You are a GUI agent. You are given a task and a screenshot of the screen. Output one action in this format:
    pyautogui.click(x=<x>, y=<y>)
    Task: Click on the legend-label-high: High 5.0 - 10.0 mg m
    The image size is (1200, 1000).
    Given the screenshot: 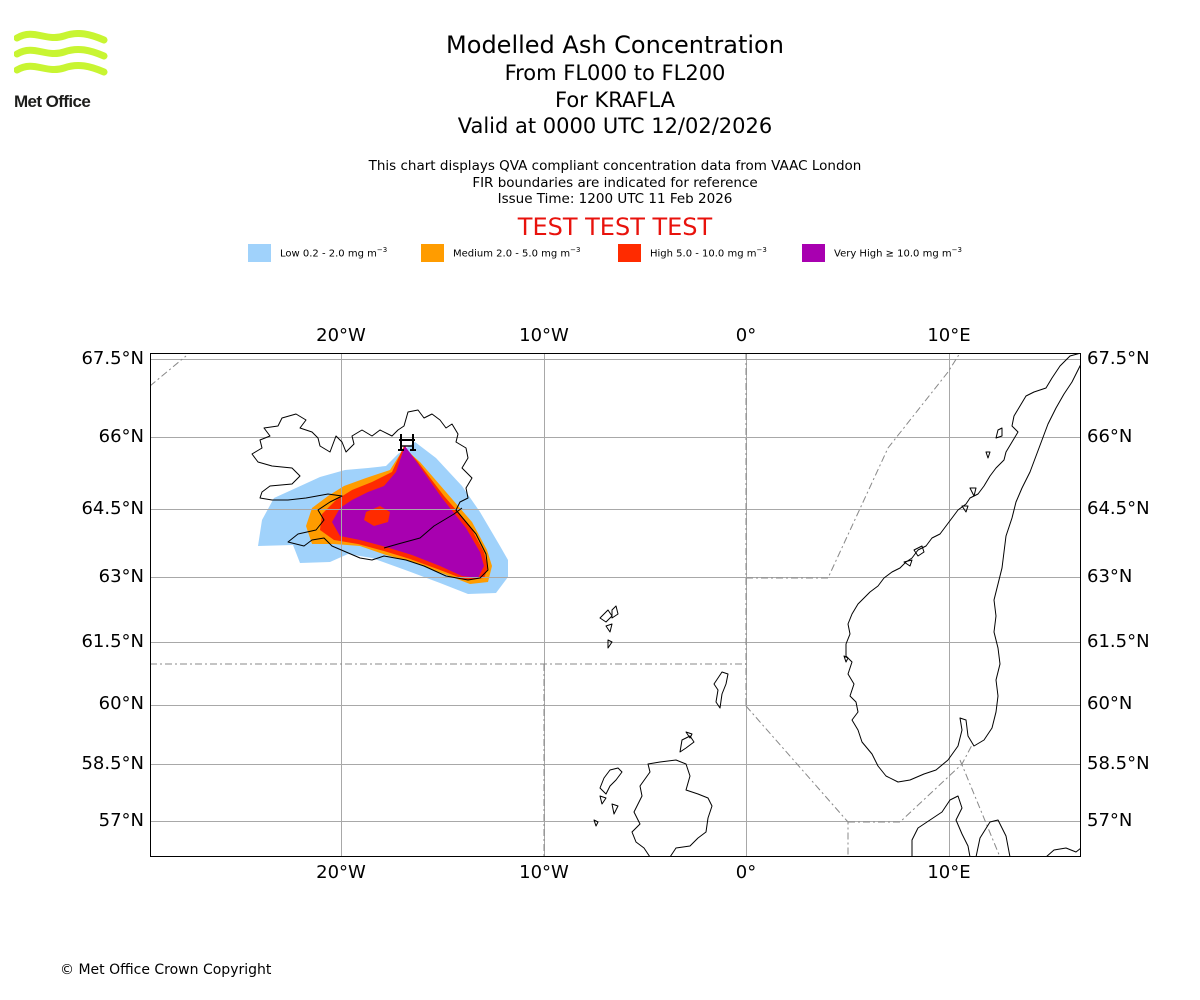 What is the action you would take?
    pyautogui.click(x=703, y=254)
    